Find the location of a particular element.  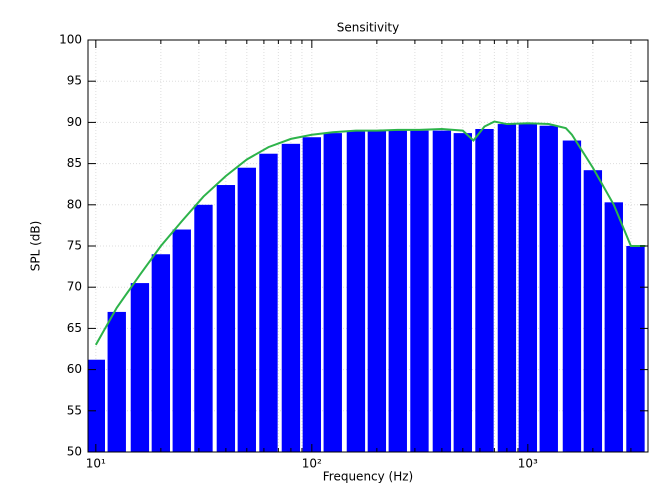

chart-title: Sensitivity is located at coordinates (368, 28).